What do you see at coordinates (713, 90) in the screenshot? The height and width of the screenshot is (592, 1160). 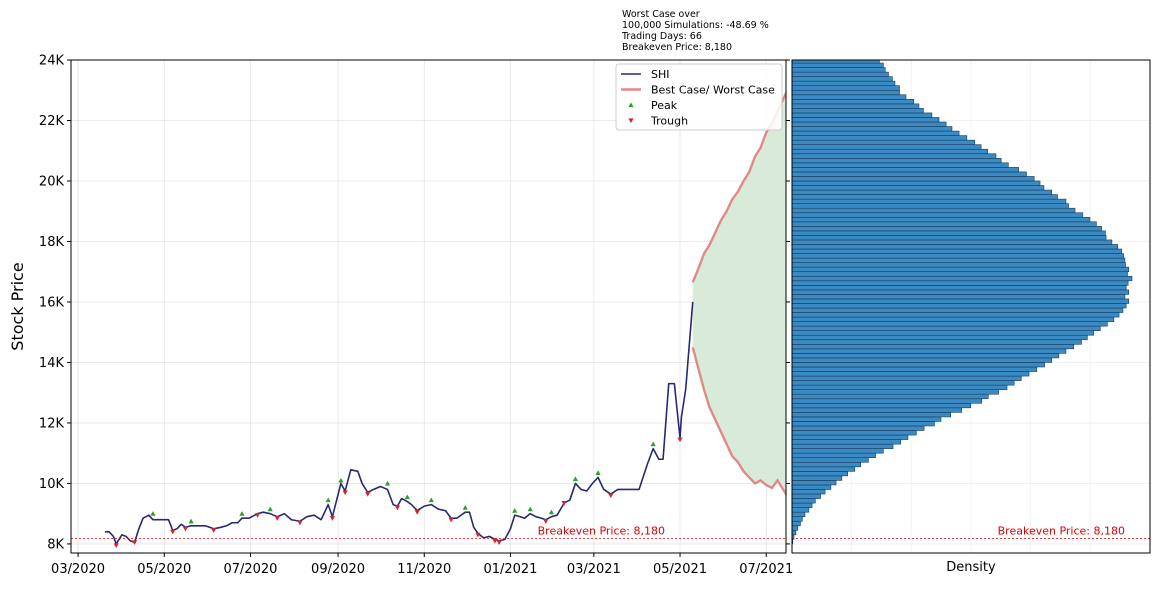 I see `legend-item-best-worst-label: Best Case/ Worst Case` at bounding box center [713, 90].